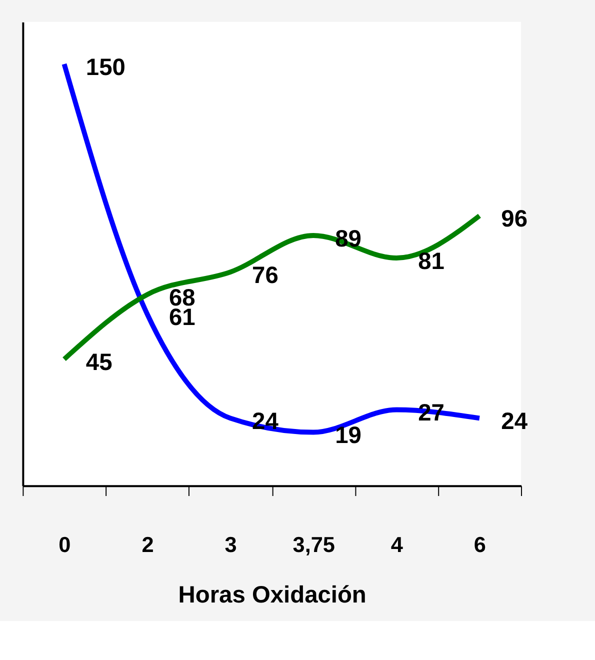 The width and height of the screenshot is (595, 660). Describe the element at coordinates (514, 422) in the screenshot. I see `data-label: 24` at that location.